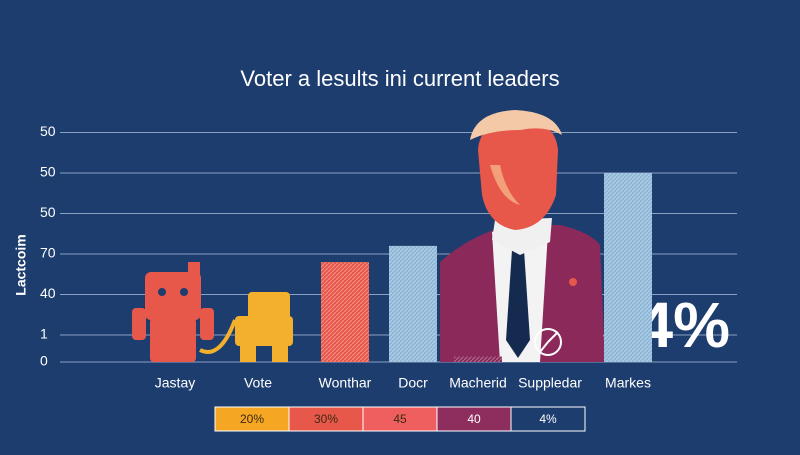 The image size is (800, 455). I want to click on y-tick-label: 70, so click(48, 253).